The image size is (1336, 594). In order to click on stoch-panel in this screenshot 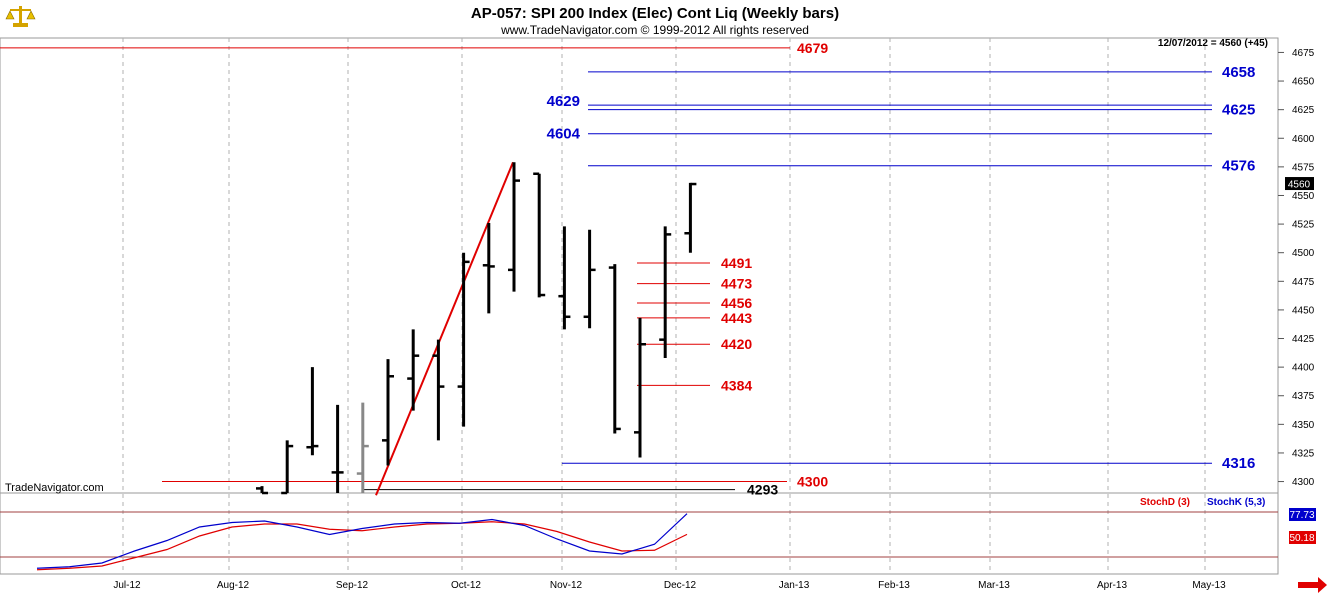, I will do `click(639, 533)`.